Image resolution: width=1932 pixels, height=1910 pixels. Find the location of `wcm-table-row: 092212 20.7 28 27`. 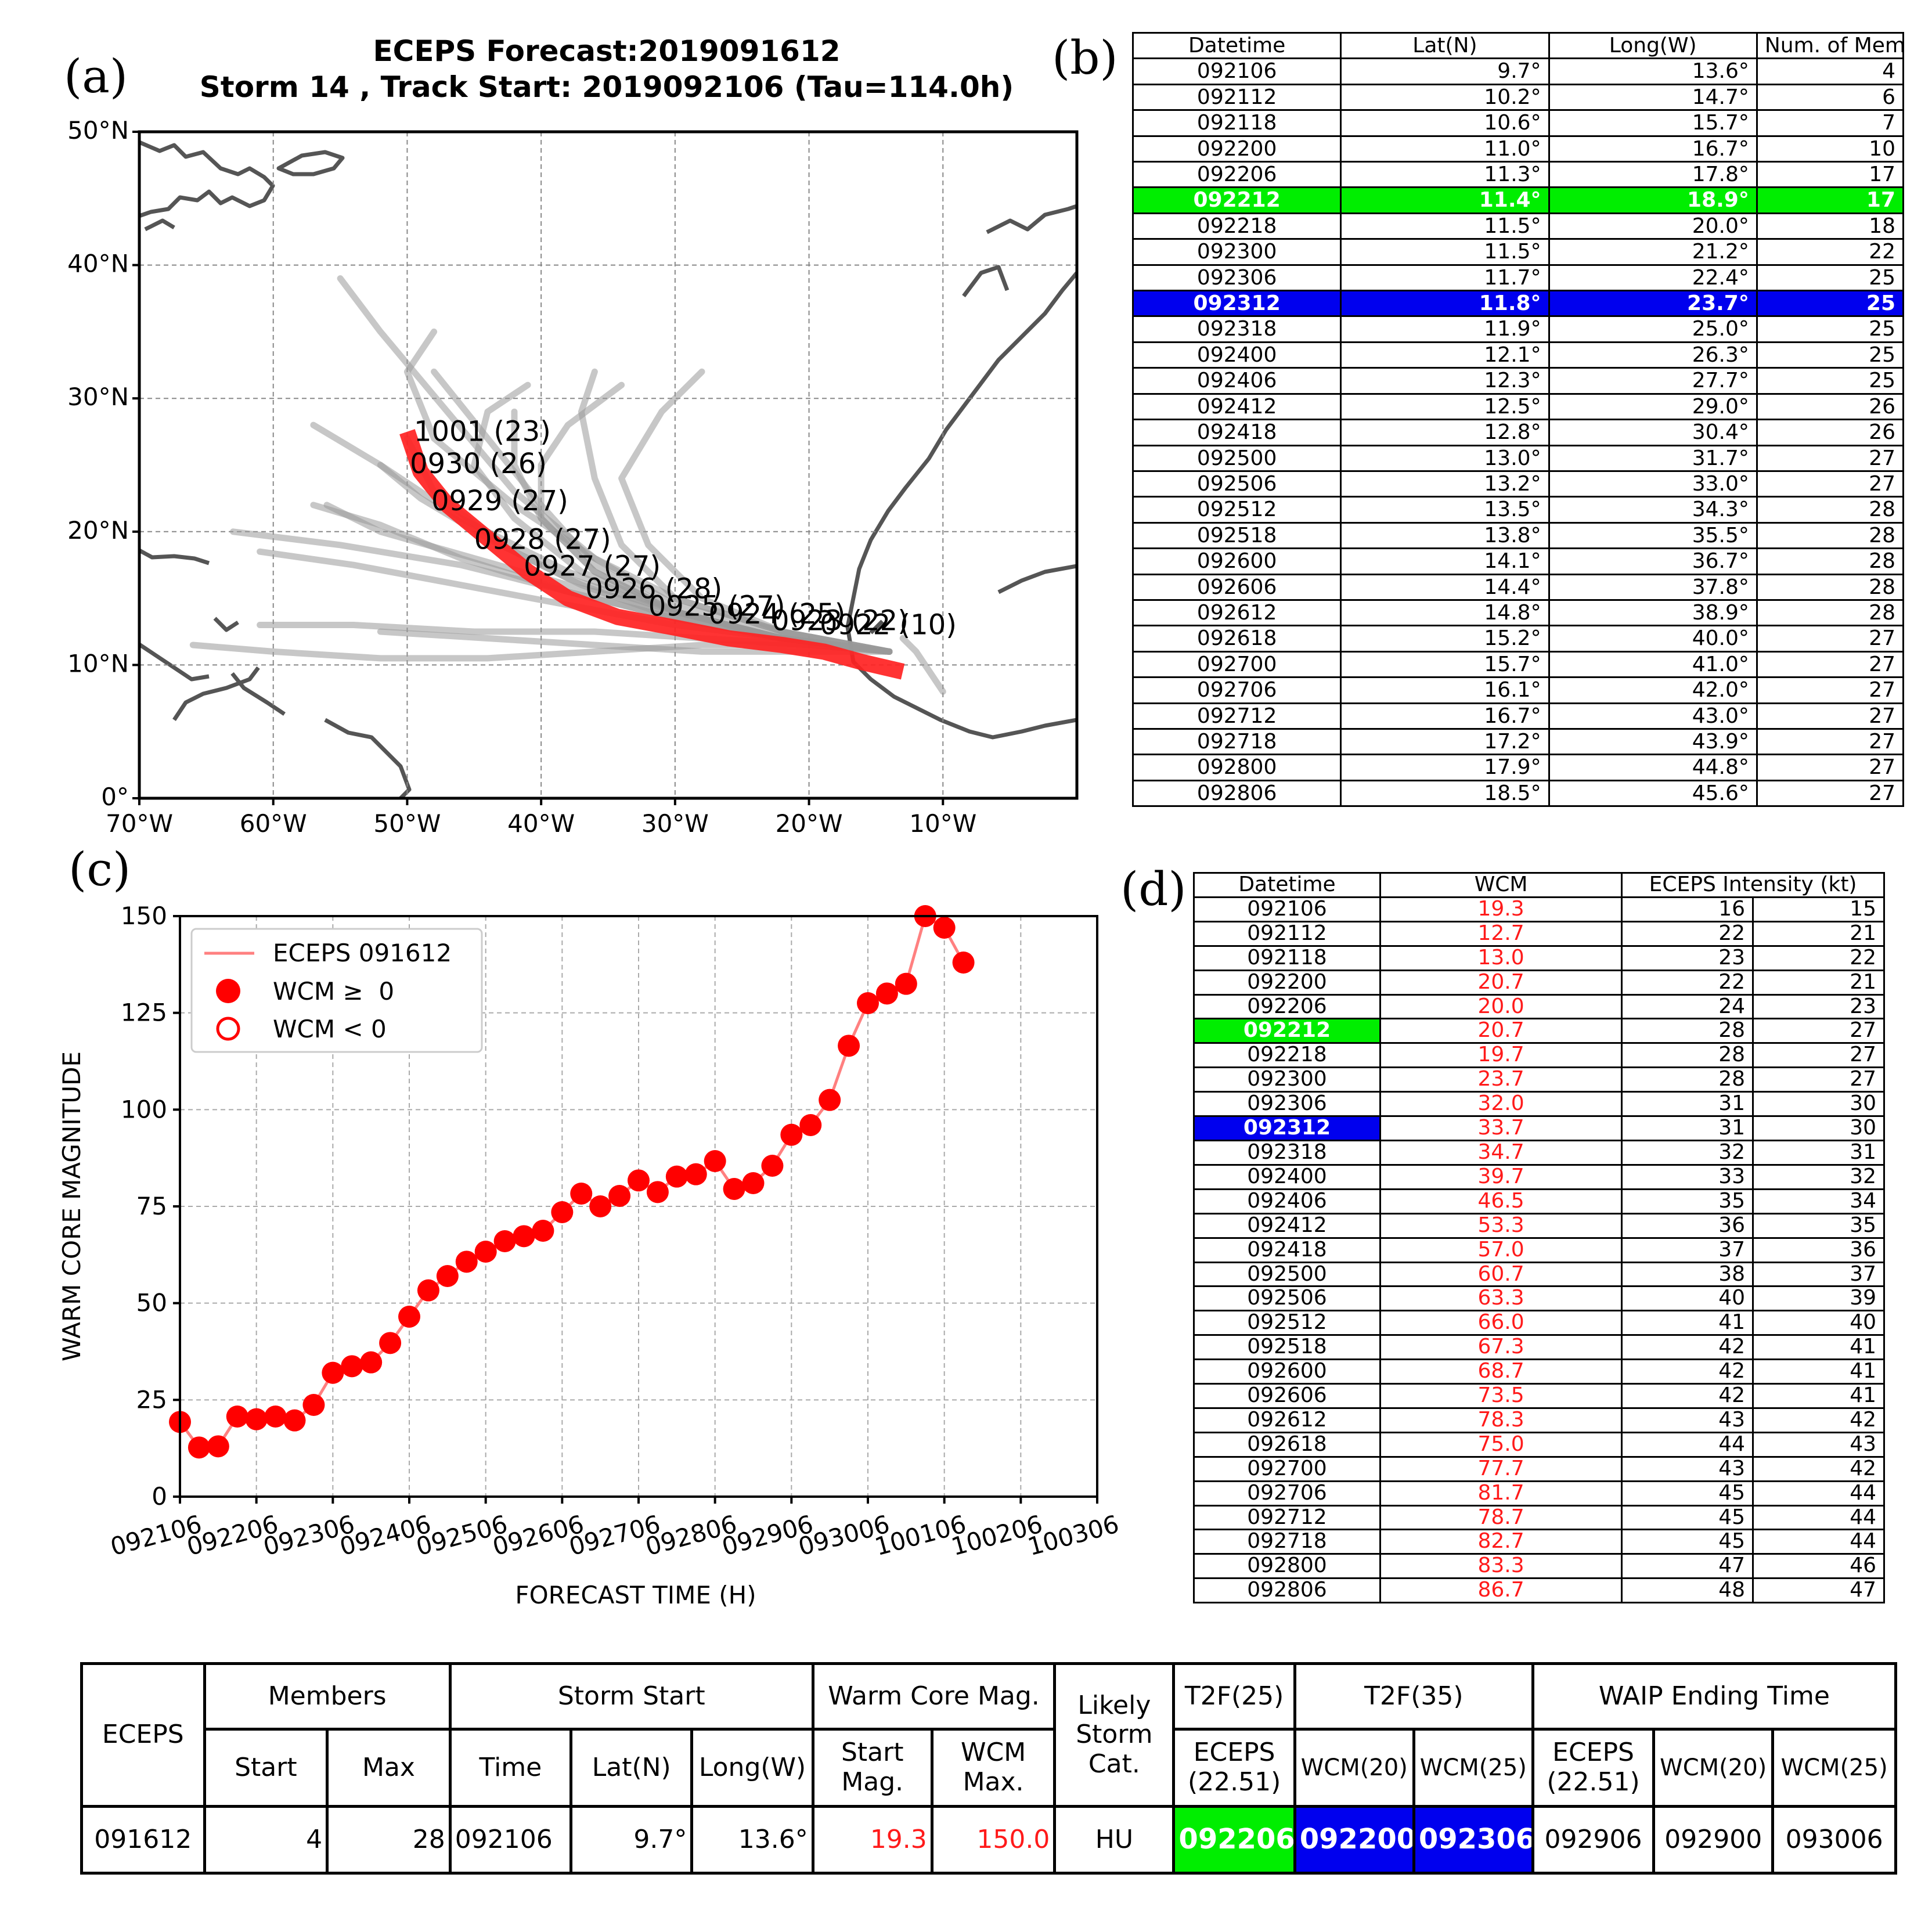

wcm-table-row: 092212 20.7 28 27 is located at coordinates (1538, 1031).